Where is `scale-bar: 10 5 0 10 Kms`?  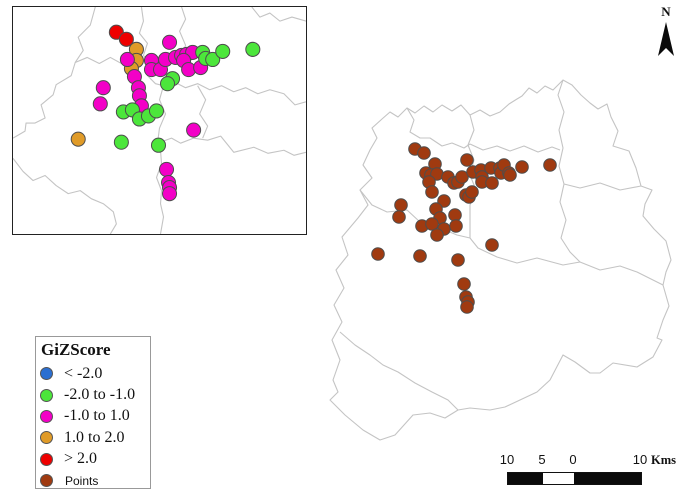
scale-bar: 10 5 0 10 Kms is located at coordinates (595, 471).